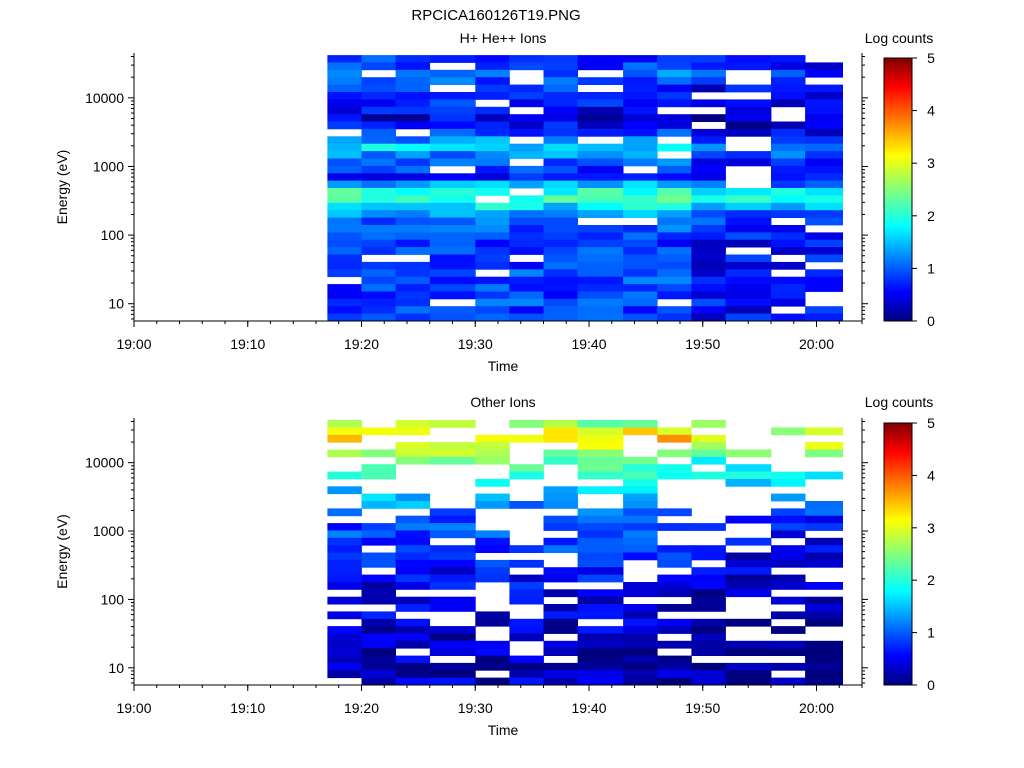  What do you see at coordinates (361, 344) in the screenshot?
I see `x-tick-label: 19:20` at bounding box center [361, 344].